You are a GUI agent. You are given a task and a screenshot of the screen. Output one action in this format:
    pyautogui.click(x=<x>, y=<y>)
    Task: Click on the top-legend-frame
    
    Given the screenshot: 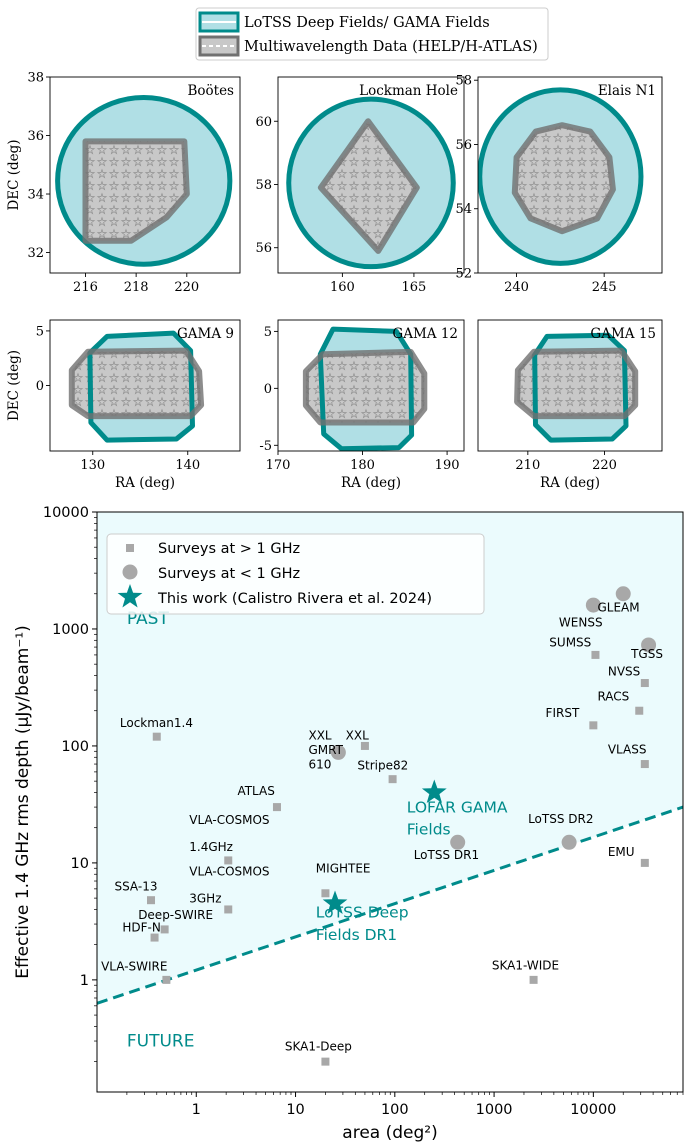 What is the action you would take?
    pyautogui.click(x=372, y=34)
    